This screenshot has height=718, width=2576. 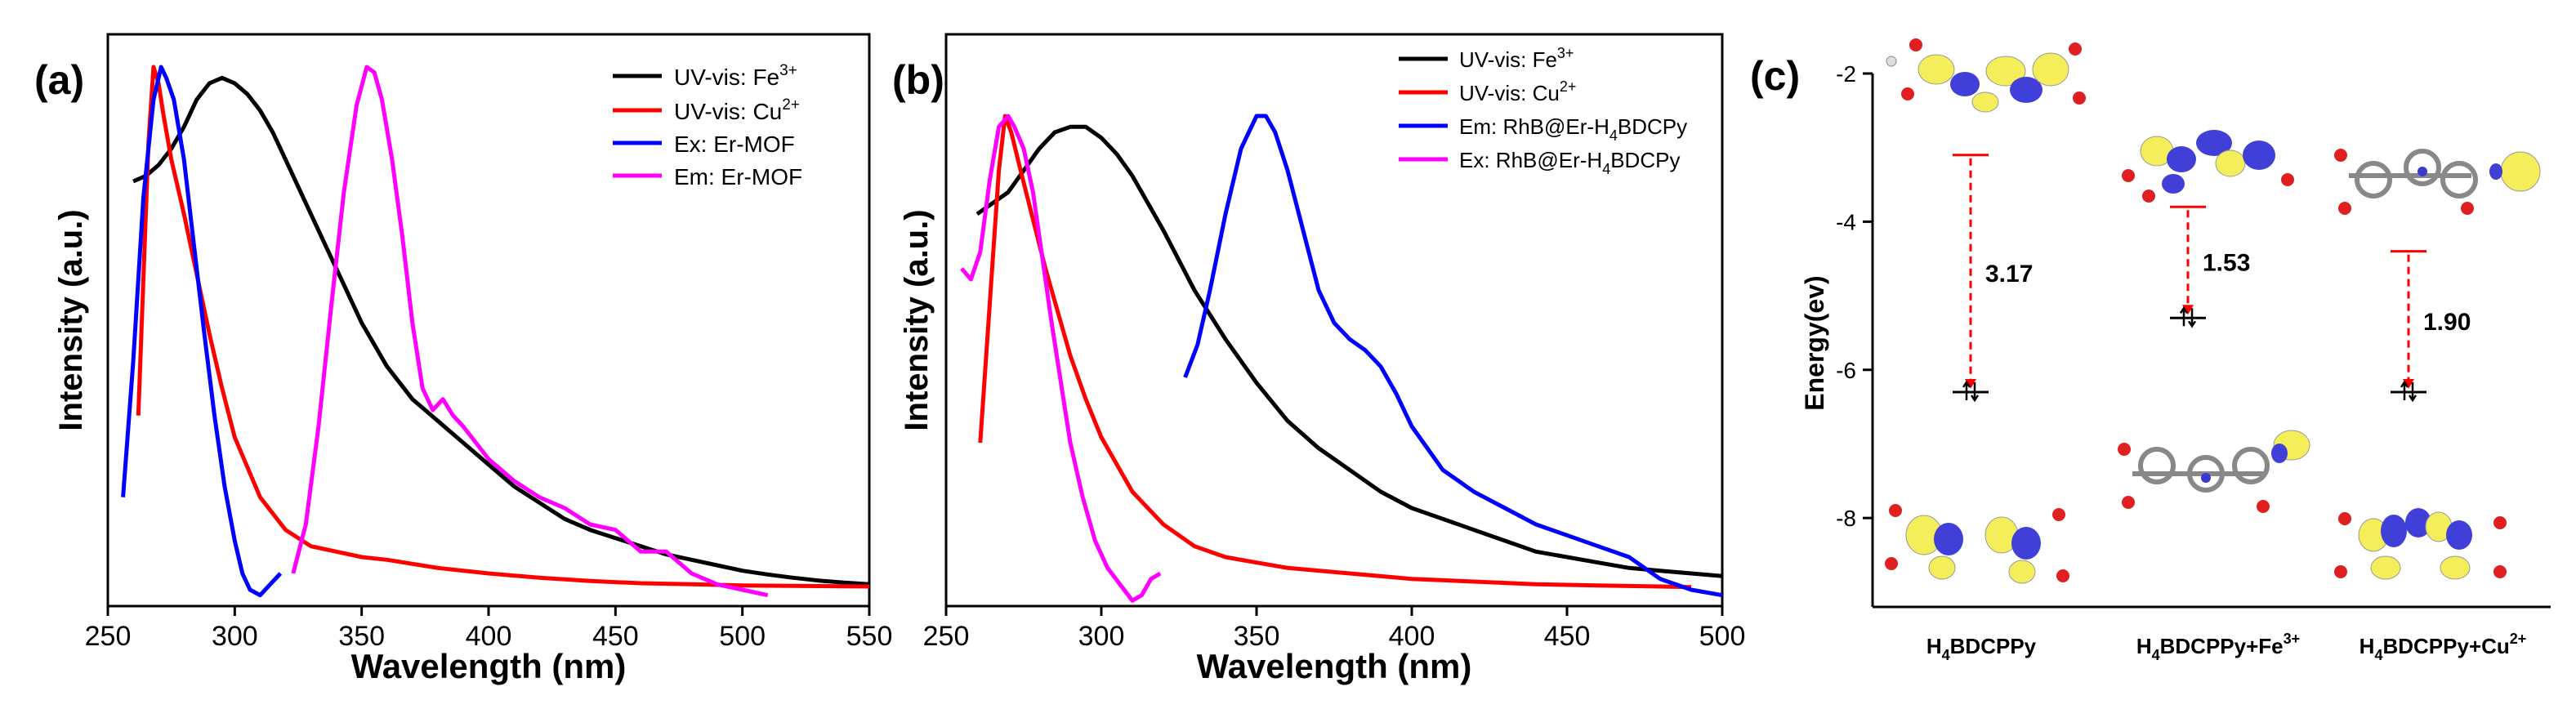 What do you see at coordinates (1815, 342) in the screenshot?
I see `y-axis-label-c: Energy(ev)` at bounding box center [1815, 342].